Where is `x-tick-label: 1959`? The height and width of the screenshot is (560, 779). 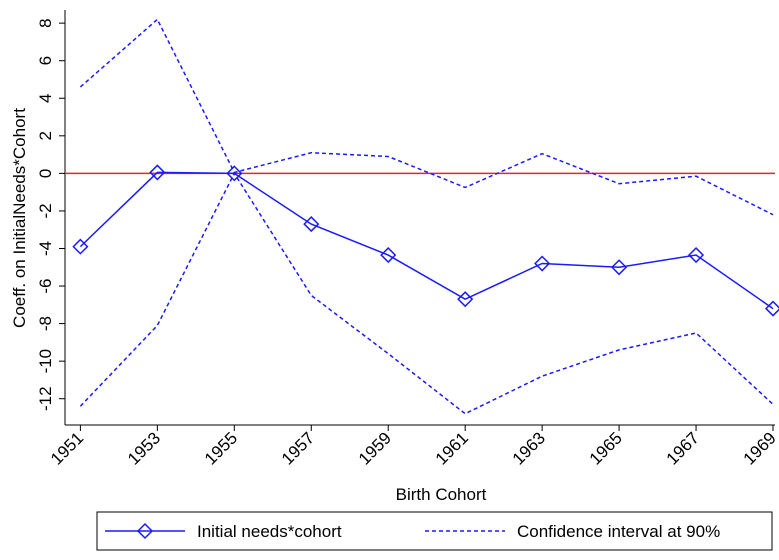 x-tick-label: 1959 is located at coordinates (375, 448).